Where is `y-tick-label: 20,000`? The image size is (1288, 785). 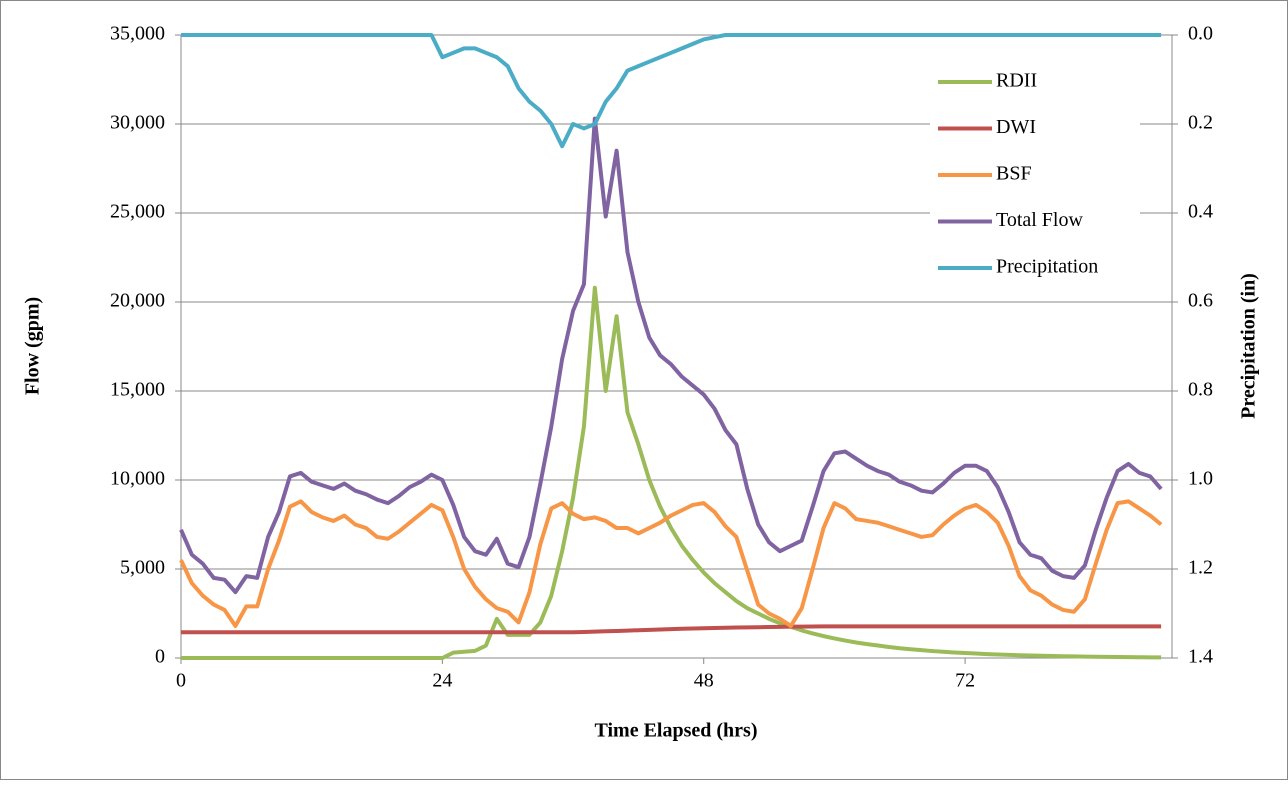 y-tick-label: 20,000 is located at coordinates (137, 301).